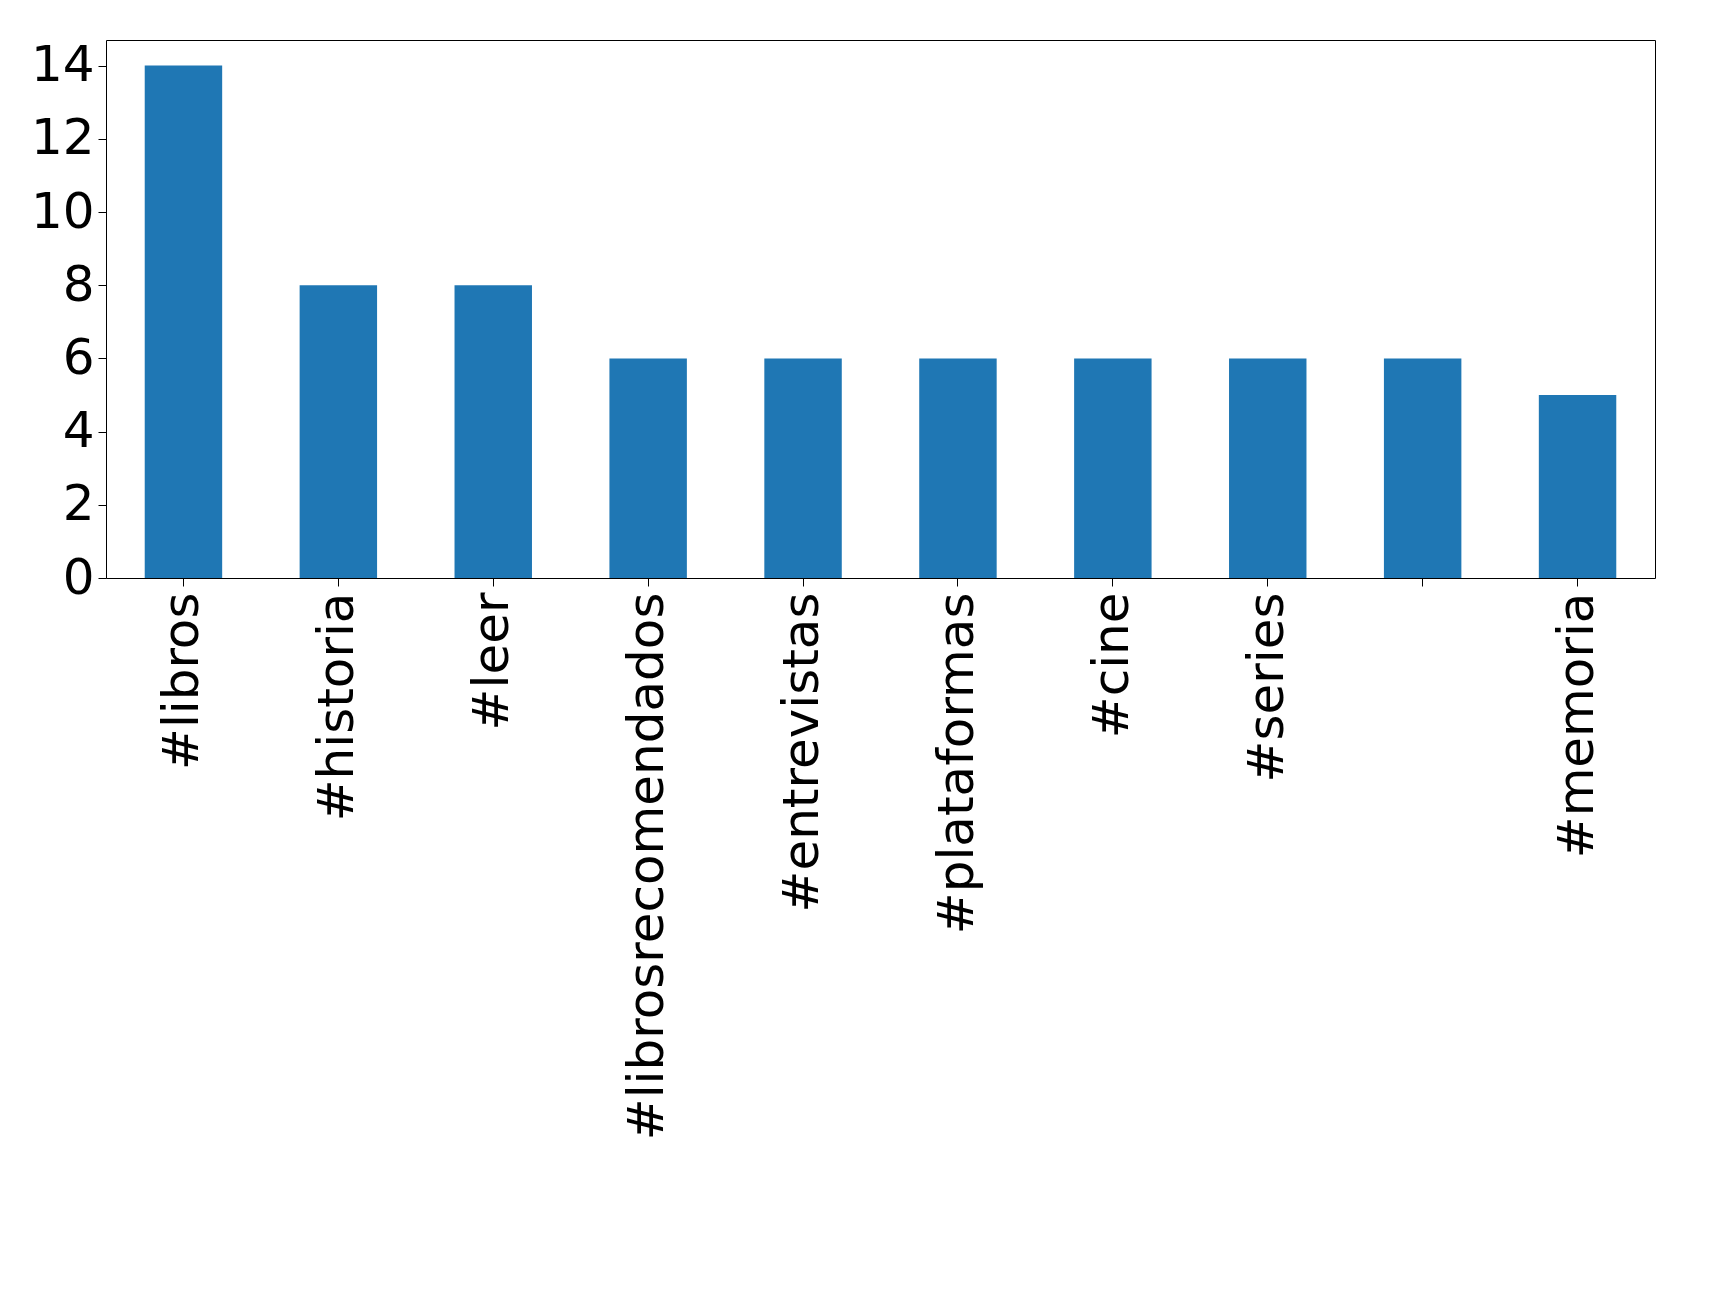 Image resolution: width=1719 pixels, height=1313 pixels. I want to click on y-tick-label: 0, so click(78, 576).